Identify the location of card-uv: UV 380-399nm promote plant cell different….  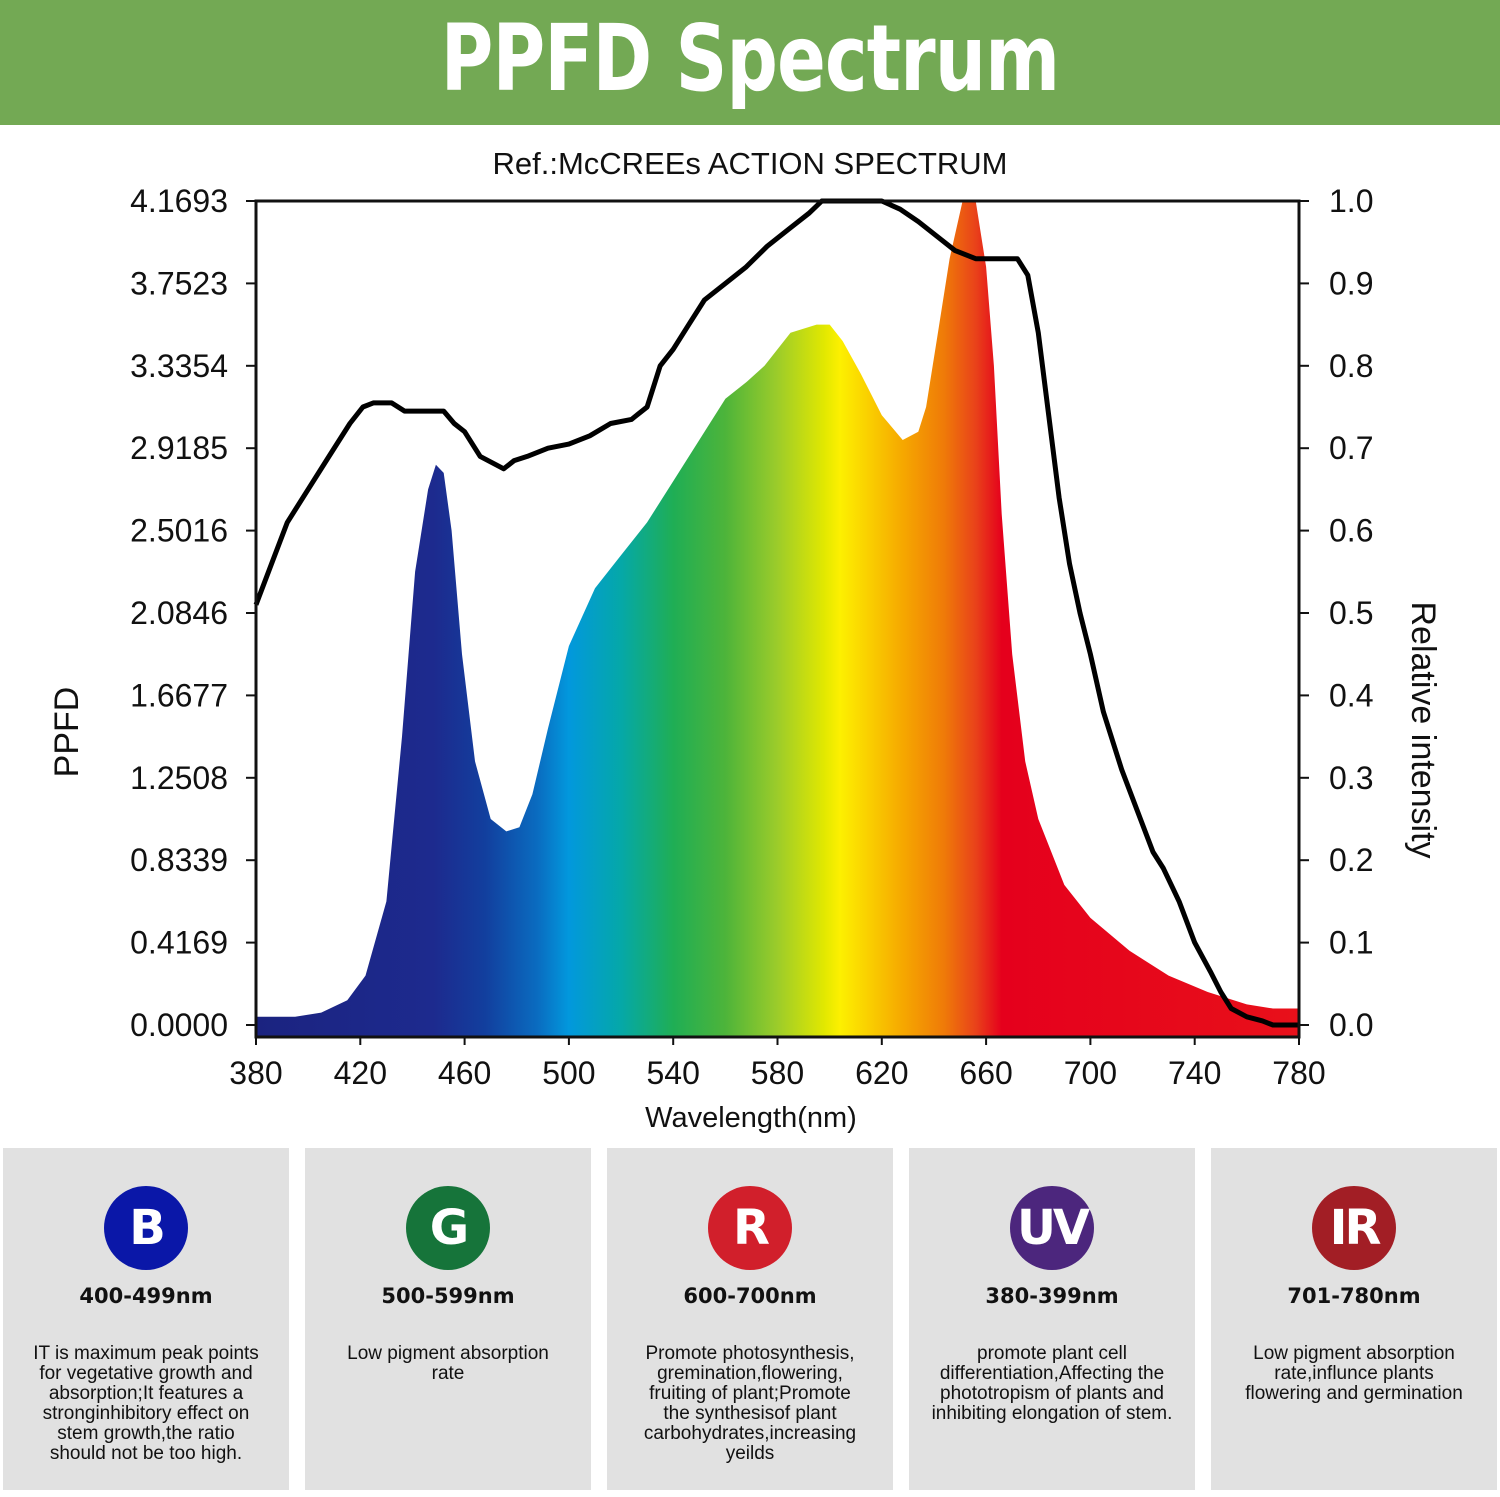
(1052, 1319).